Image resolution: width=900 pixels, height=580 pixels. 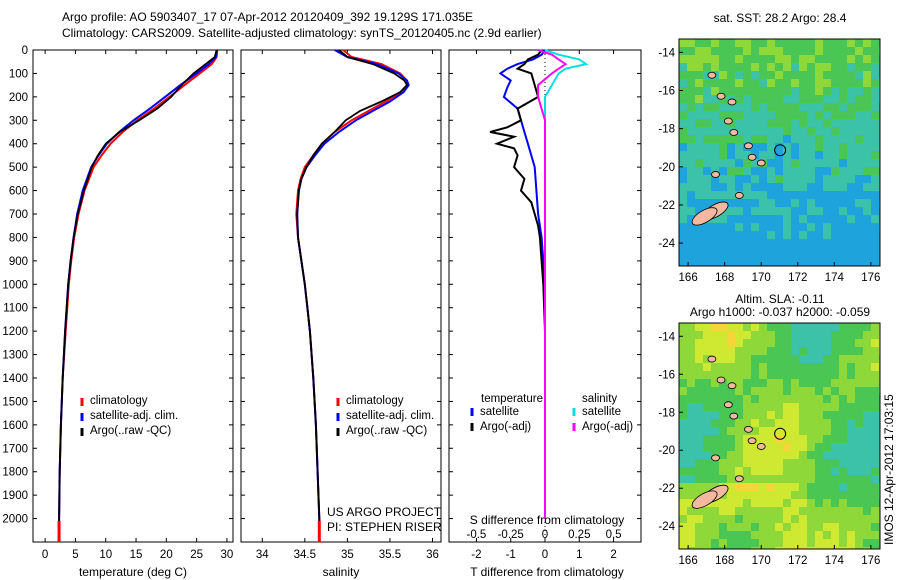 I want to click on island-shape, so click(x=752, y=441).